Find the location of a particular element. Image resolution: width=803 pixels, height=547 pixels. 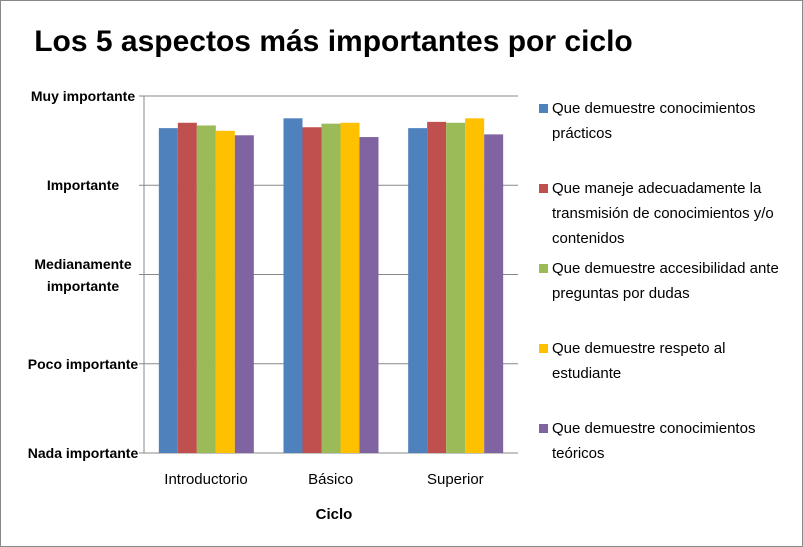

x-axis-label: Ciclo is located at coordinates (334, 514).